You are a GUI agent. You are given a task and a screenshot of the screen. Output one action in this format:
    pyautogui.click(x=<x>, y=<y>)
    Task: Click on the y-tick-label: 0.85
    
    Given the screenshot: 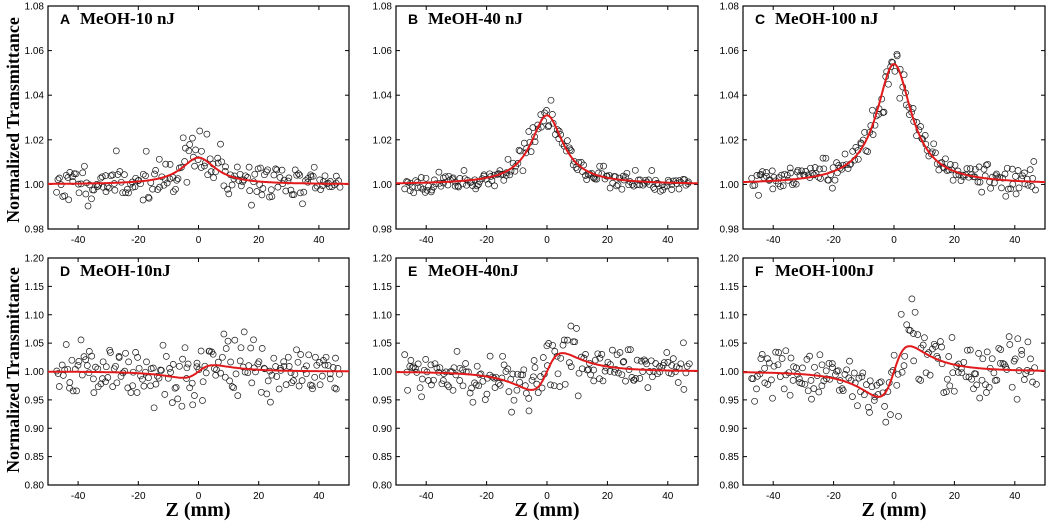 What is the action you would take?
    pyautogui.click(x=383, y=457)
    